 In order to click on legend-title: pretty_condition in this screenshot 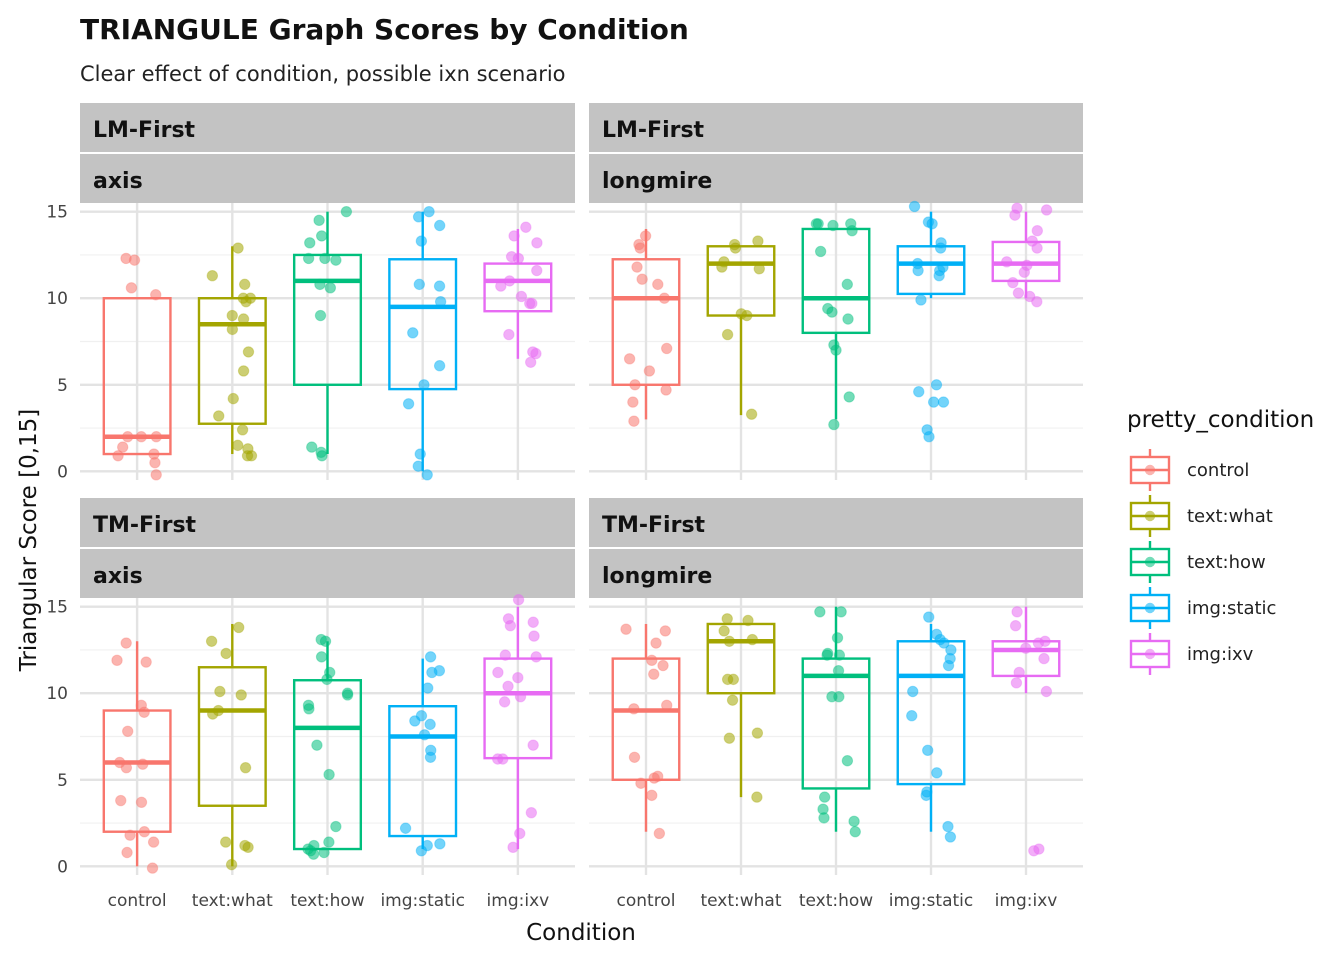, I will do `click(1220, 420)`.